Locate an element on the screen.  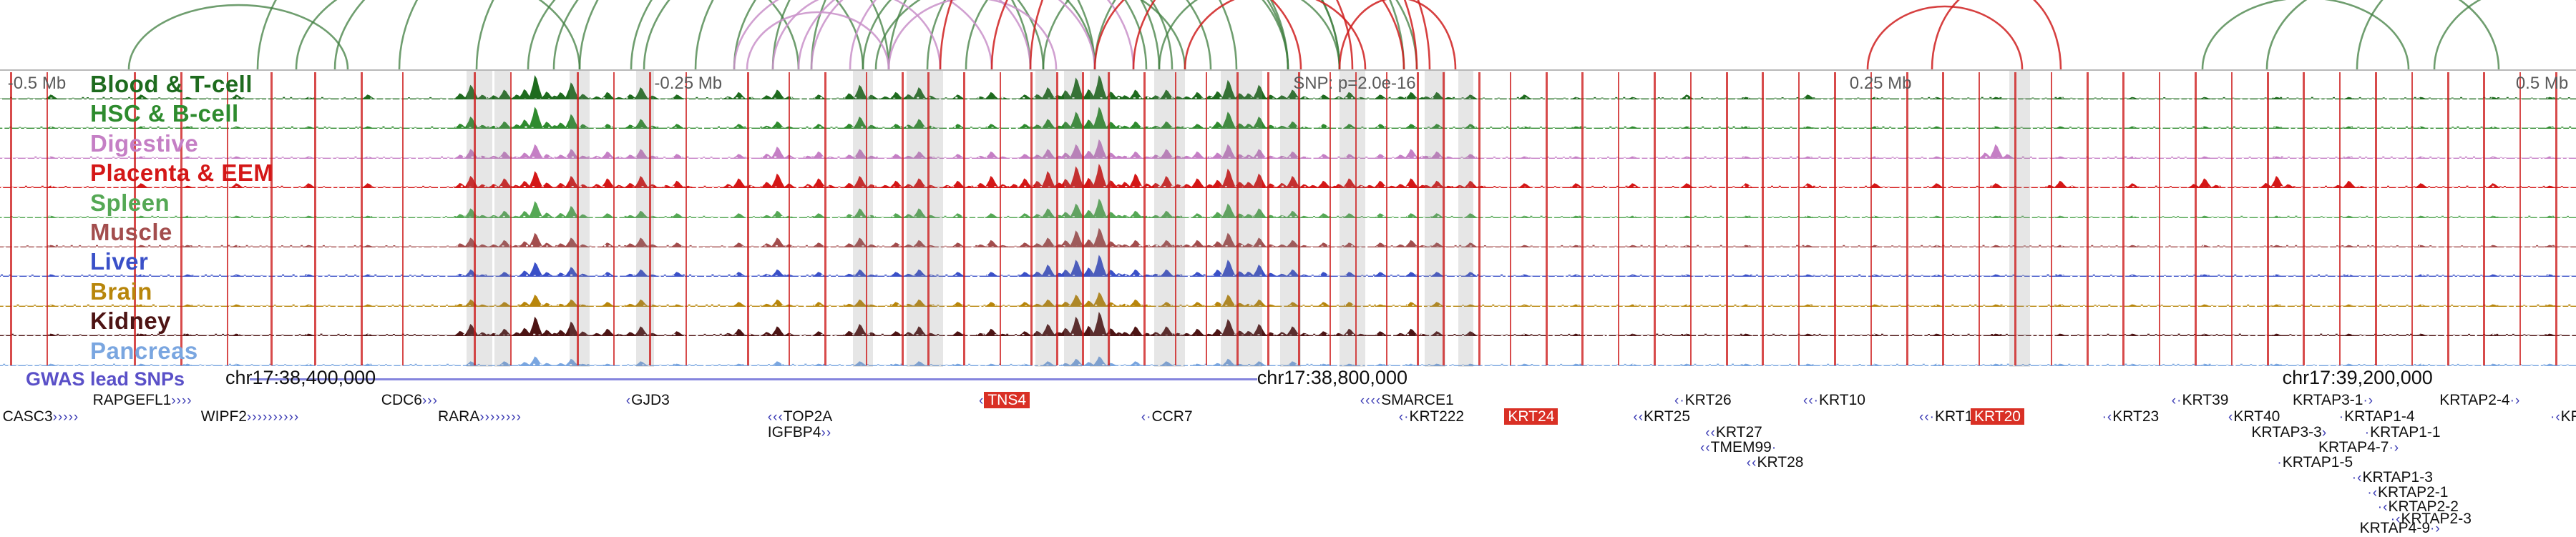
gene-label-krtap3-3: KRTAP3-3› is located at coordinates (2289, 433).